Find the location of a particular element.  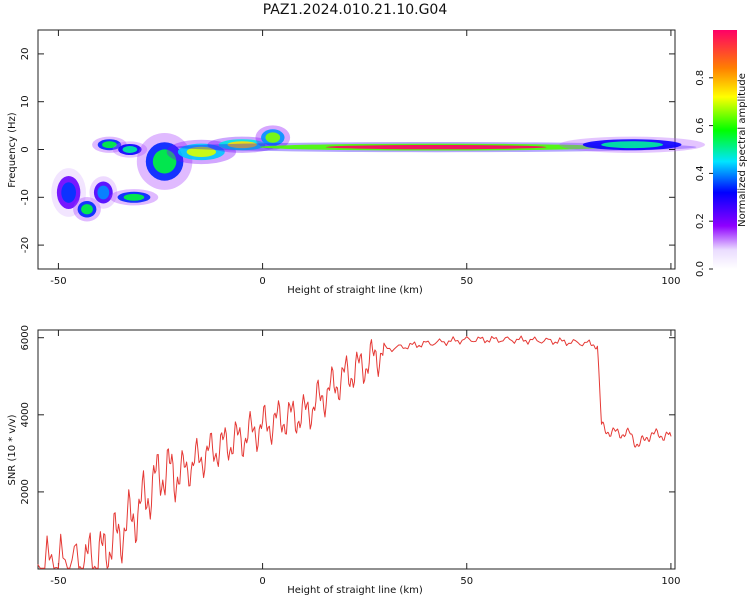

colorbar-tick-label: 0.4 is located at coordinates (700, 173).